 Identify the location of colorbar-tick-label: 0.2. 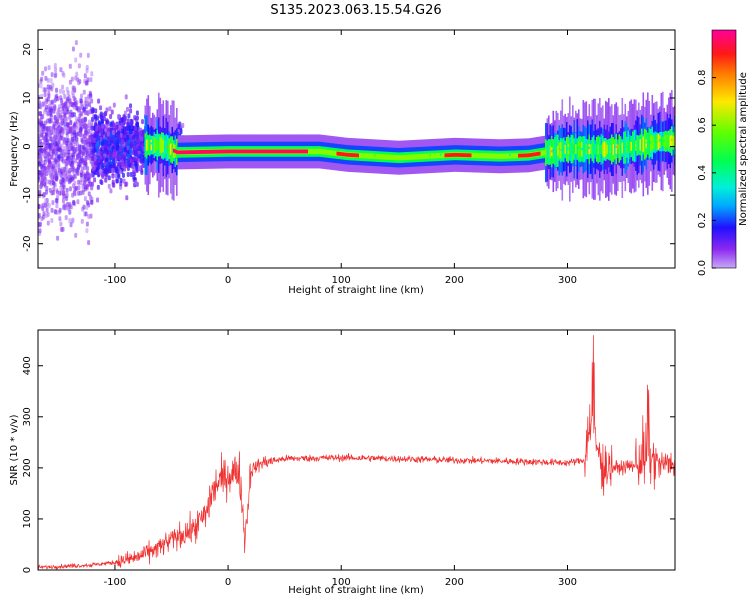
(702, 220).